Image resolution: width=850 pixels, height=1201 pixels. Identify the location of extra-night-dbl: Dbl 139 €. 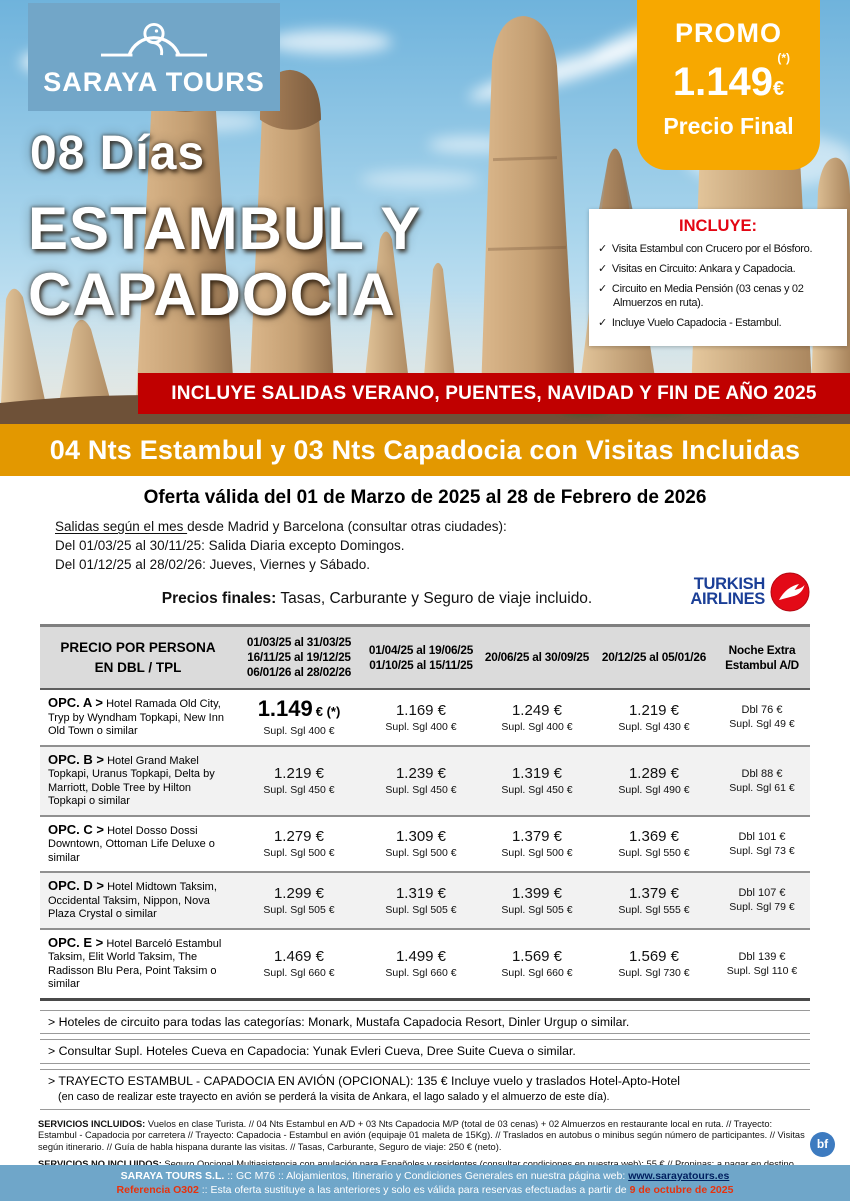
(762, 956).